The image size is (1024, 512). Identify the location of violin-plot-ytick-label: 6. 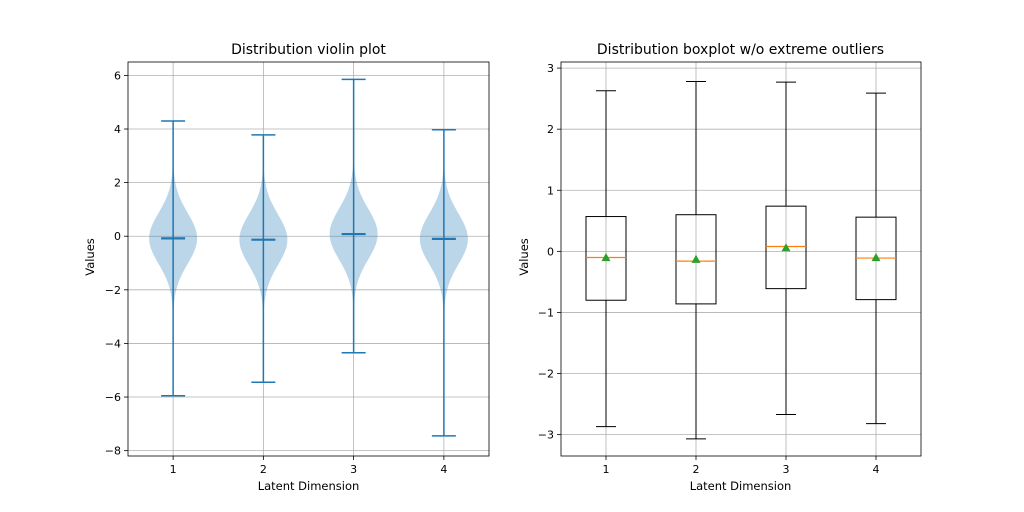
(117, 75).